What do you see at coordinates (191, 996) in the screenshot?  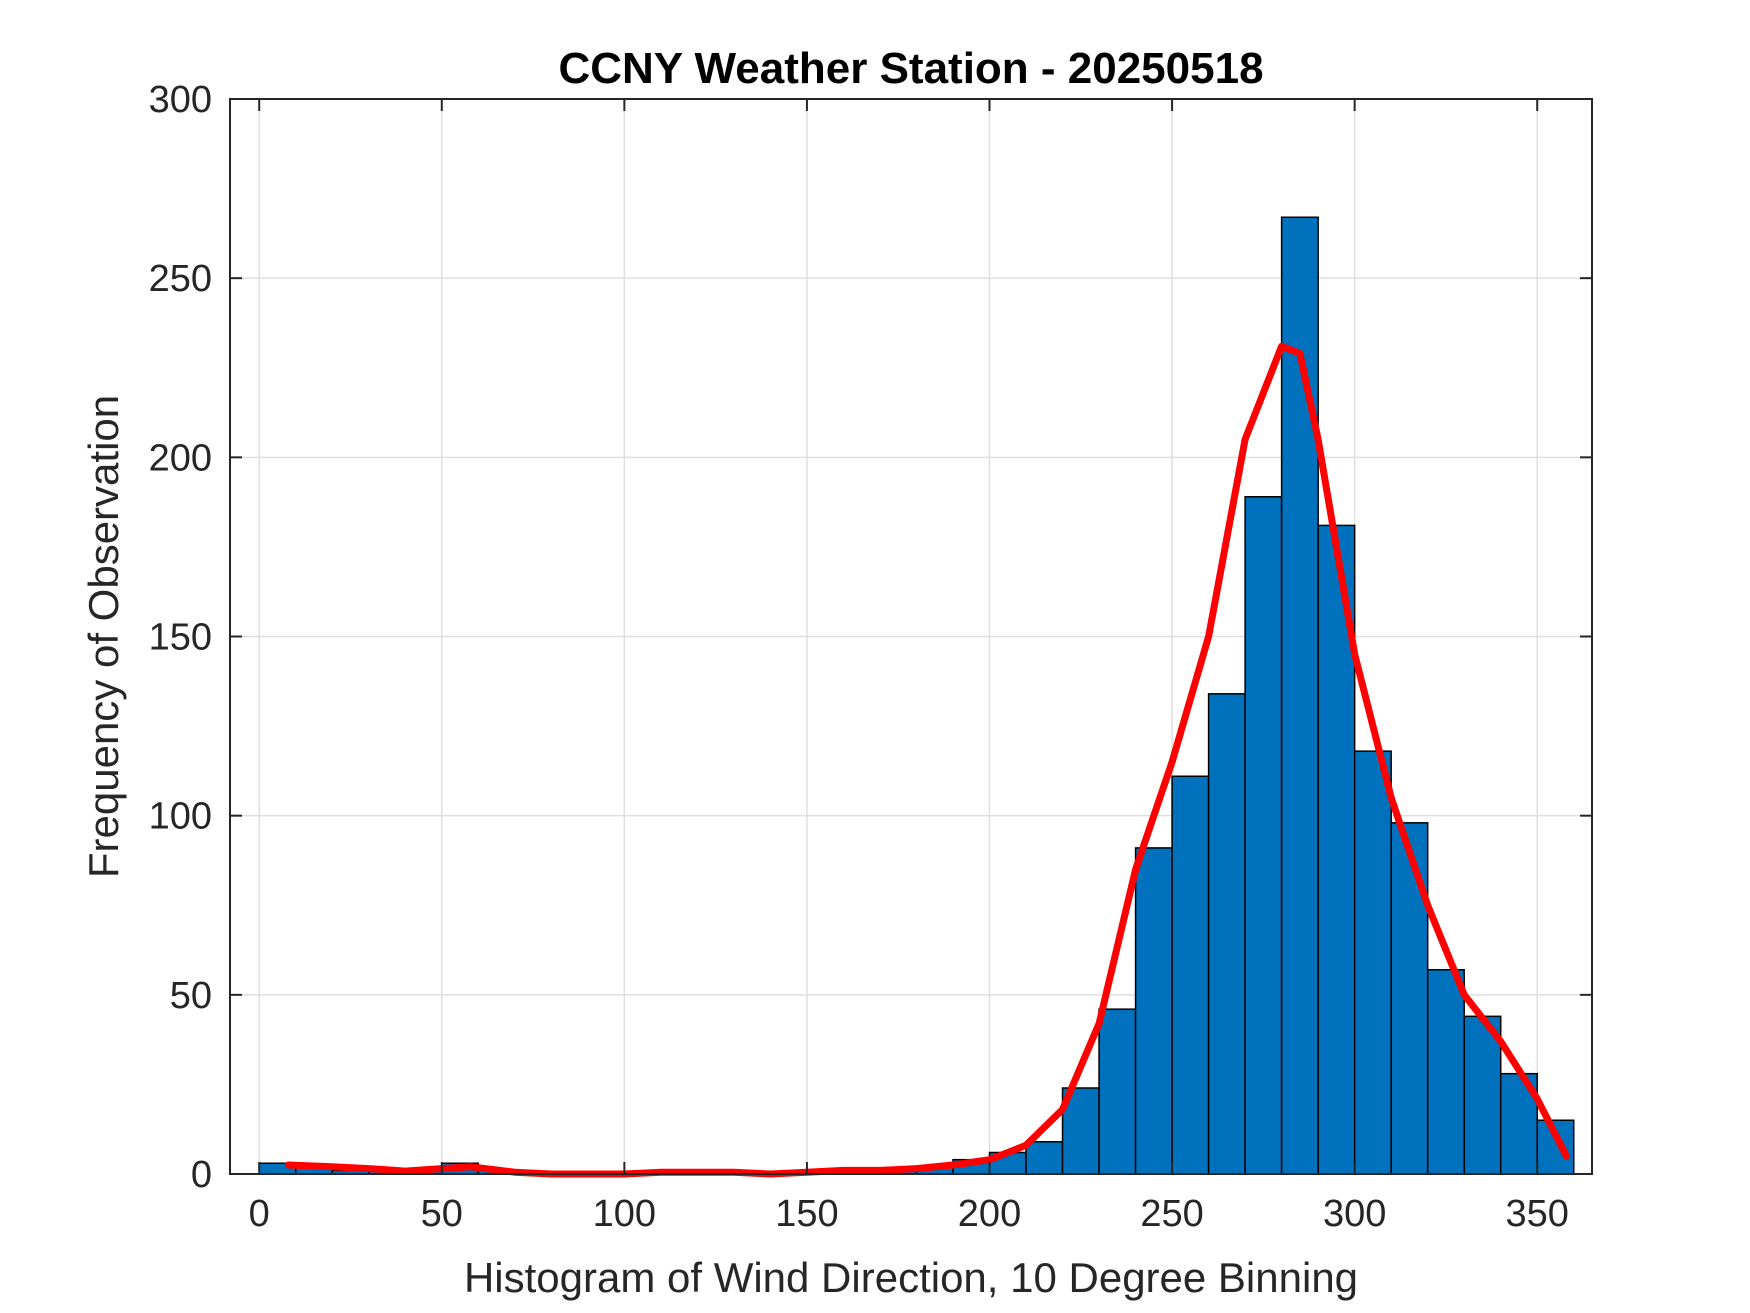 I see `y-tick-label: 50` at bounding box center [191, 996].